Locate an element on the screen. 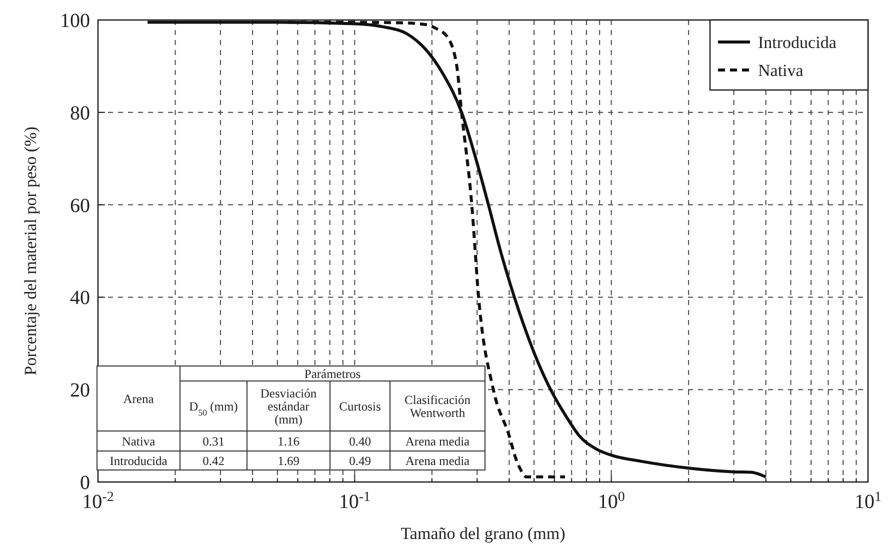 Image resolution: width=893 pixels, height=546 pixels. y-tick-label: 40 is located at coordinates (80, 298).